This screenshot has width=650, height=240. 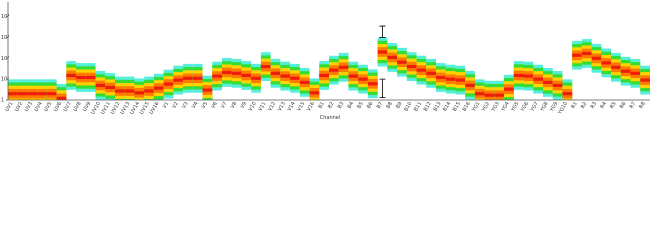 What do you see at coordinates (457, 106) in the screenshot?
I see `x-tick-label: B15` at bounding box center [457, 106].